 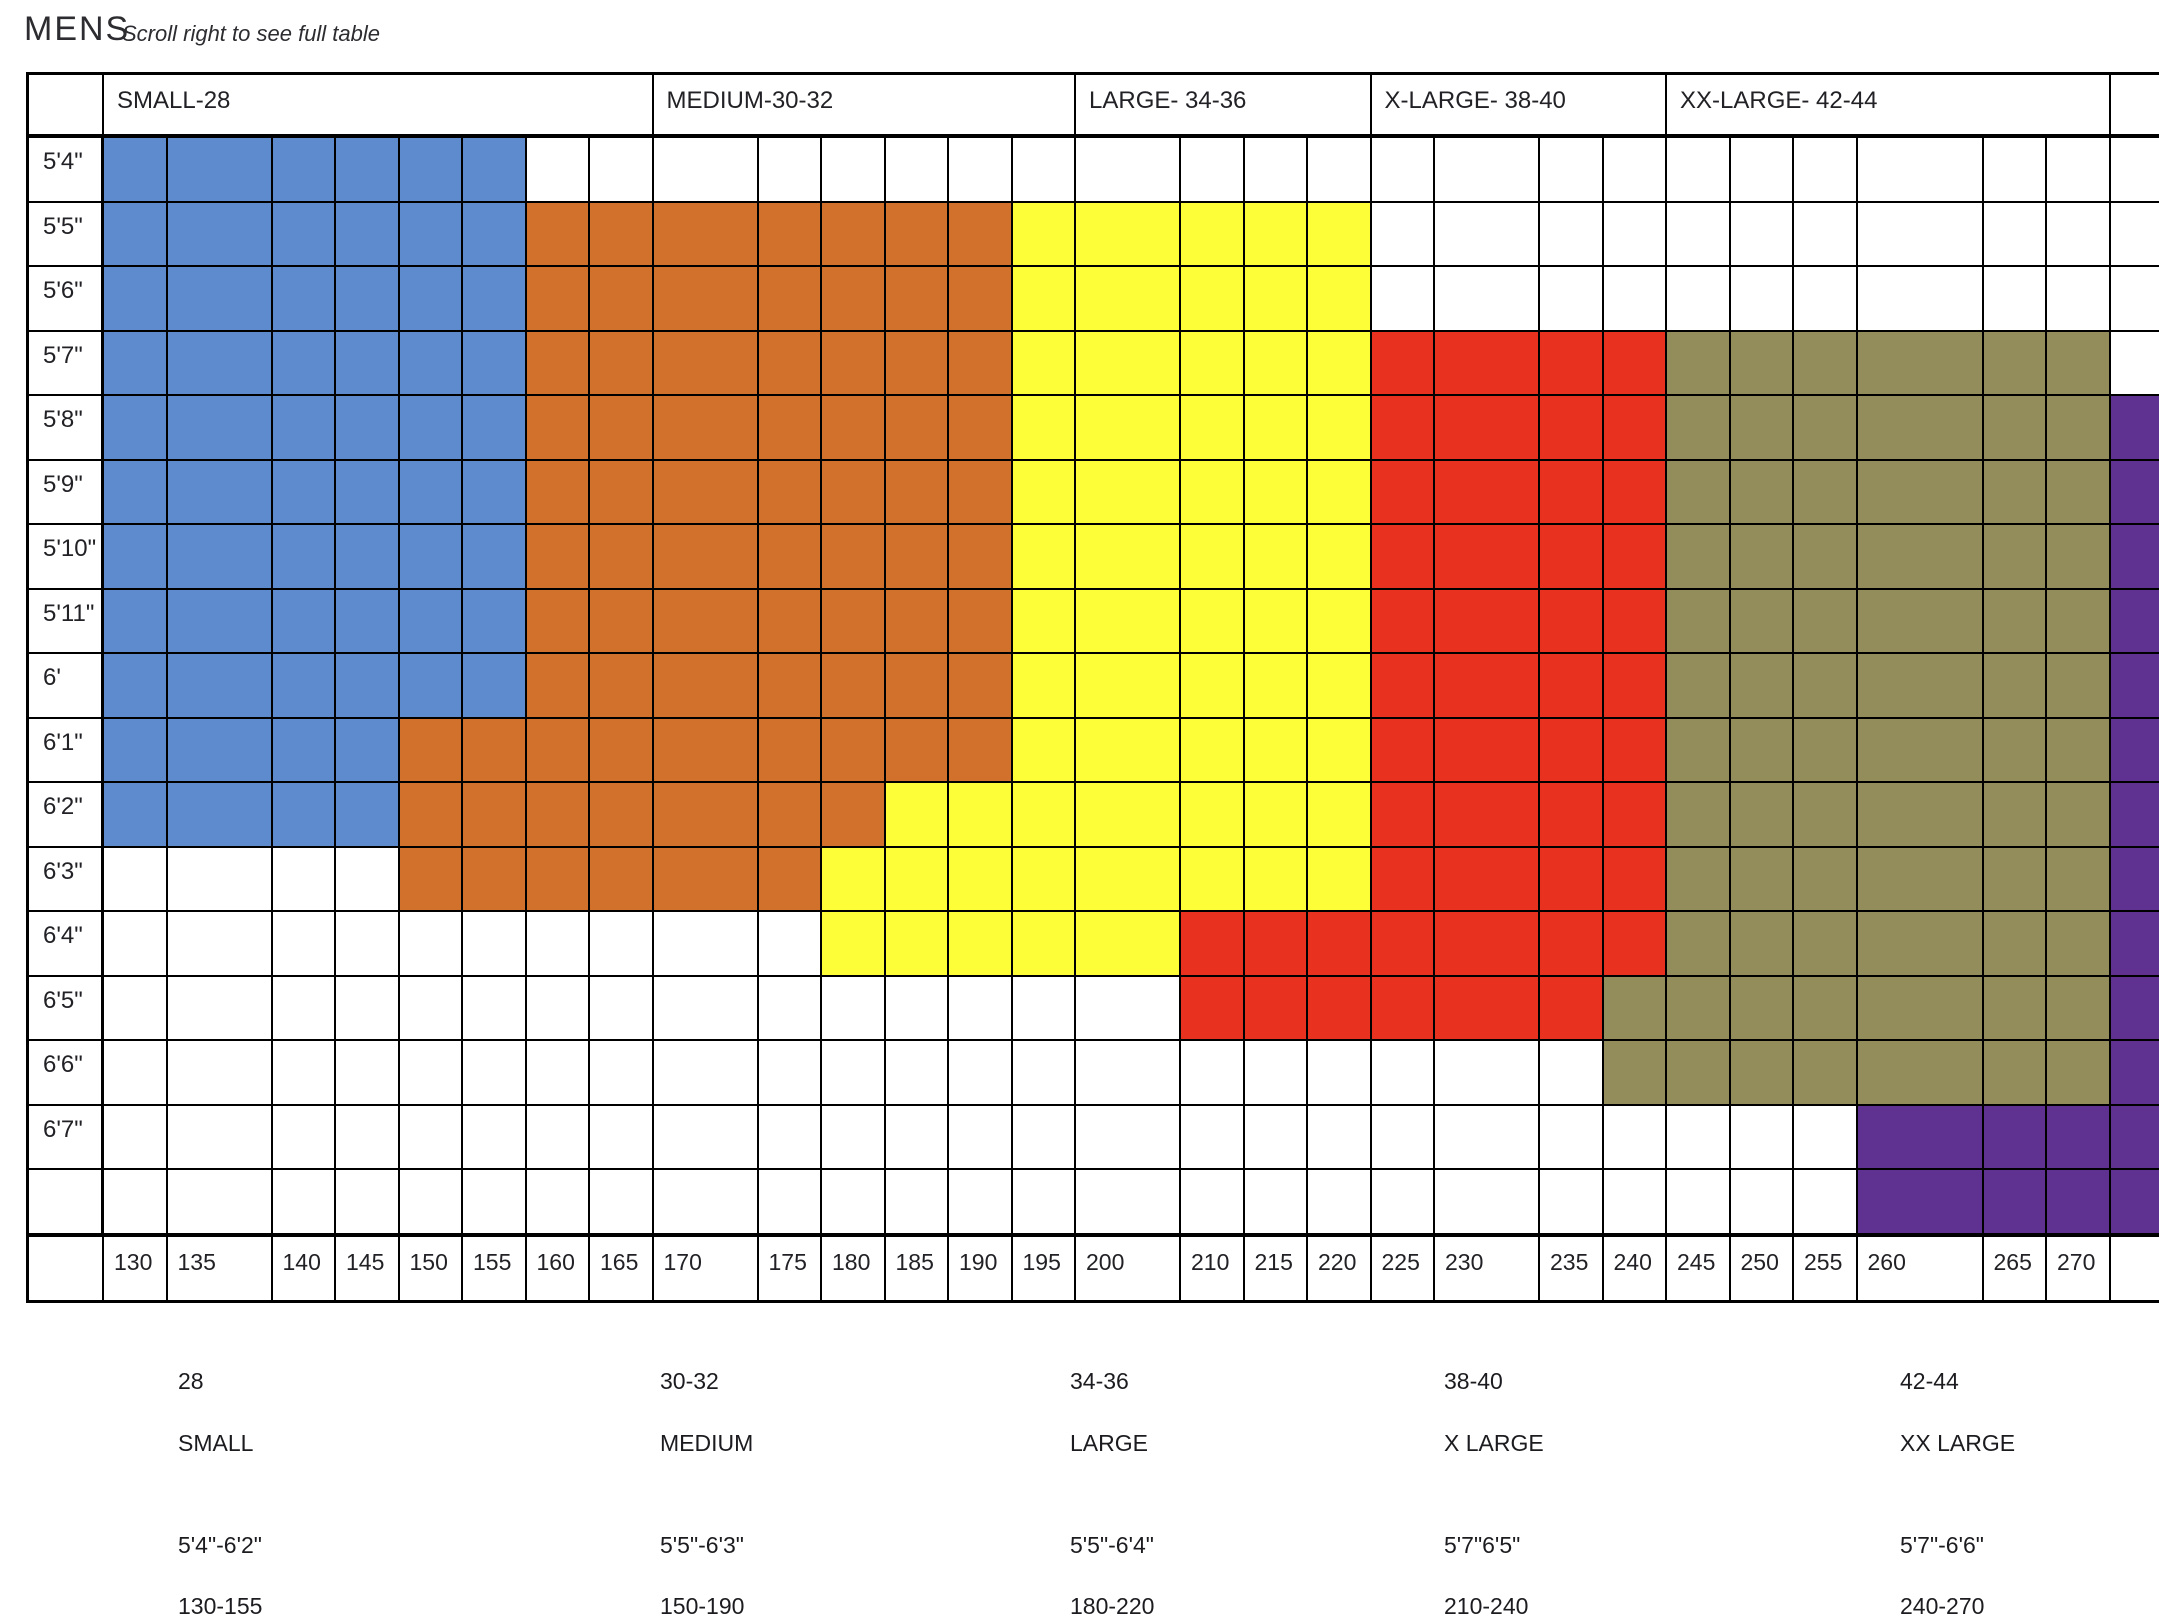 What do you see at coordinates (980, 1267) in the screenshot?
I see `weight-column-label: 190` at bounding box center [980, 1267].